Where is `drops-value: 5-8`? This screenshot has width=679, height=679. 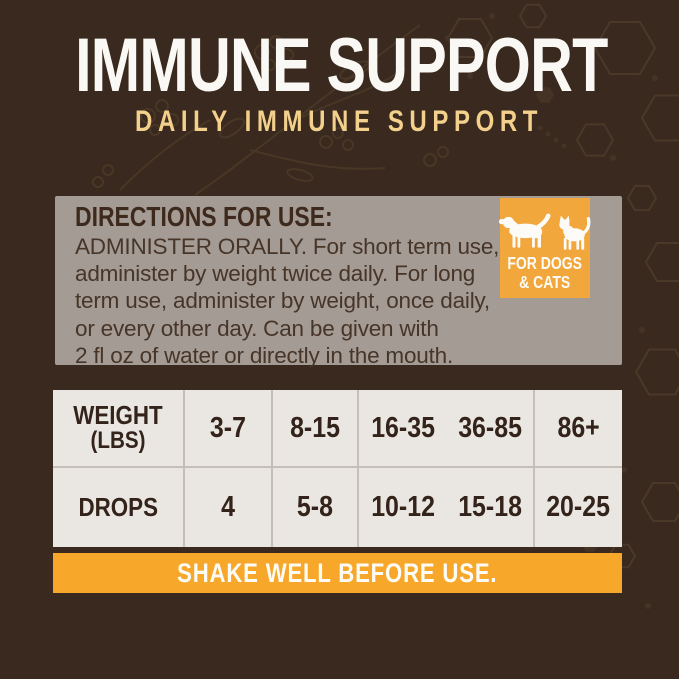
drops-value: 5-8 is located at coordinates (315, 507).